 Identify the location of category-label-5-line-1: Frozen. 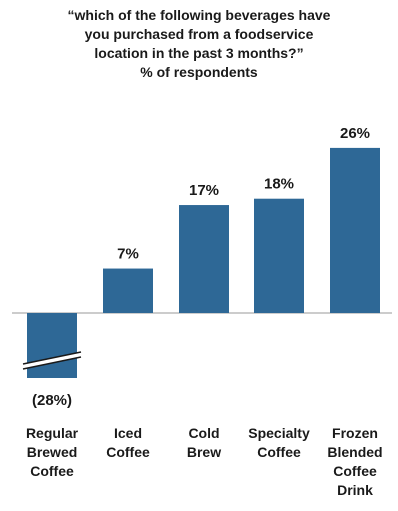
(355, 433).